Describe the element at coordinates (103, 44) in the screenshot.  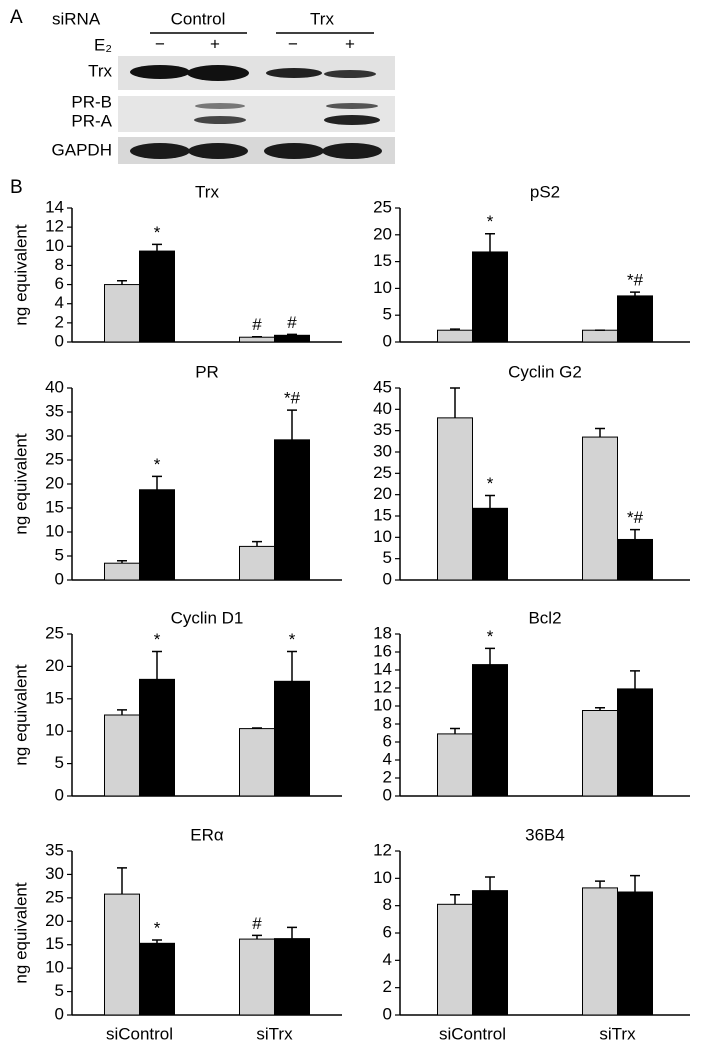
I see `treatment-label: E₂` at that location.